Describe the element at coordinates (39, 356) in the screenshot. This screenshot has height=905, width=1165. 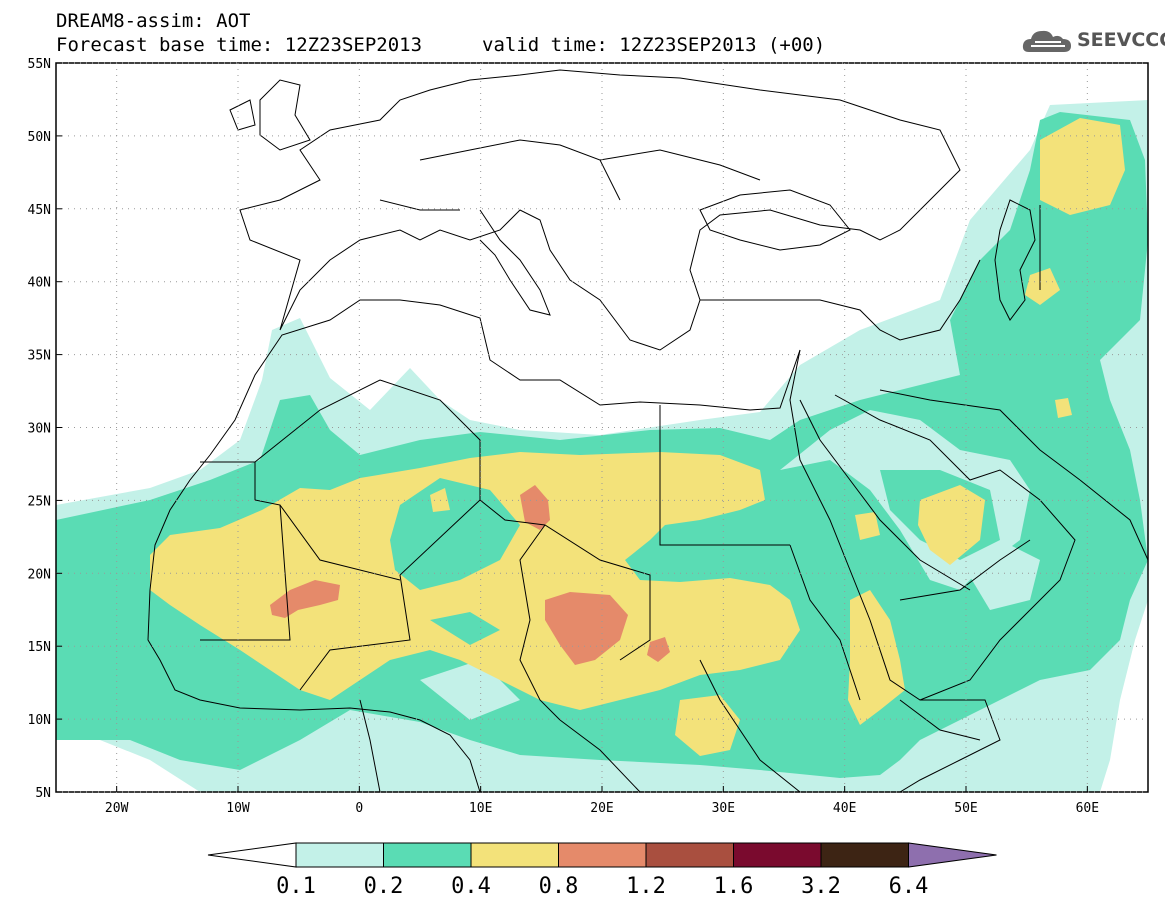
I see `lat-tick-label: 35N` at that location.